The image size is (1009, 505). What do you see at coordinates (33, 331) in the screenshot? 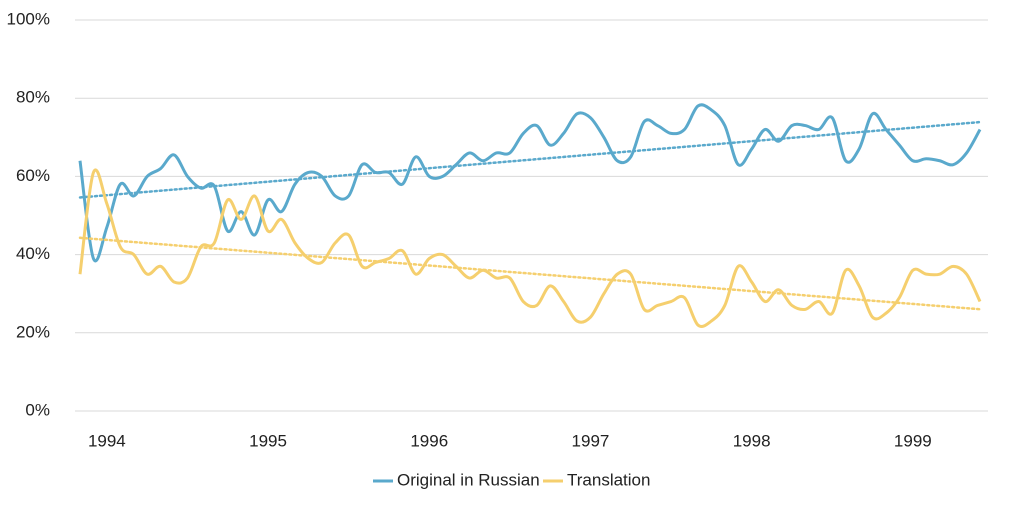
I see `y-tick-label: 20%` at bounding box center [33, 331].